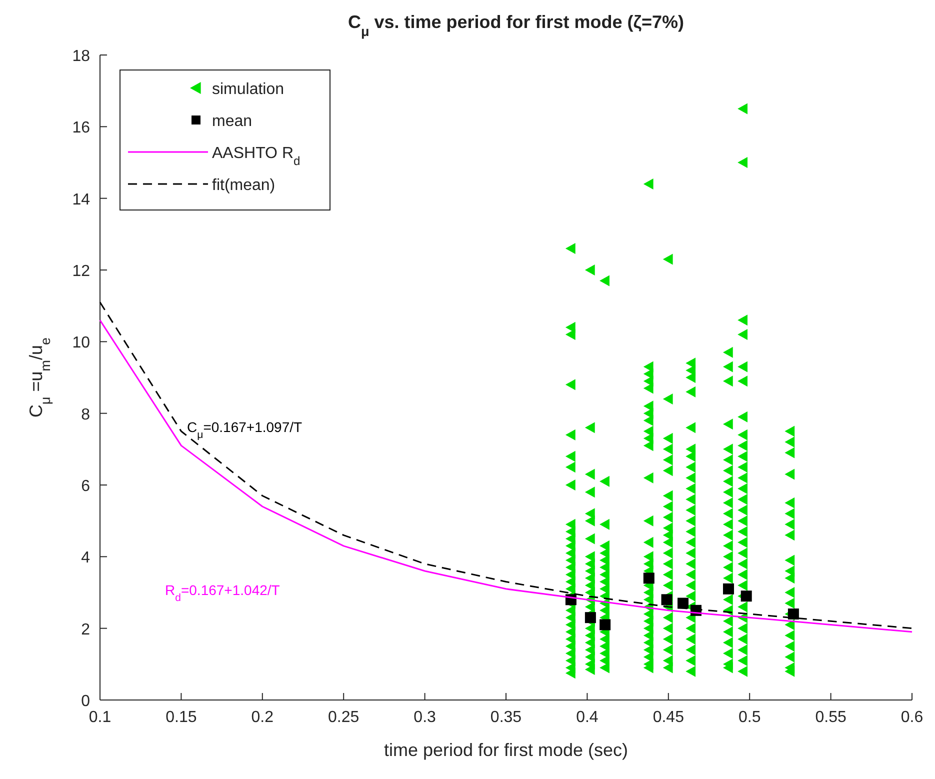 The image size is (935, 779). What do you see at coordinates (262, 717) in the screenshot?
I see `x-tick-label: 0.2` at bounding box center [262, 717].